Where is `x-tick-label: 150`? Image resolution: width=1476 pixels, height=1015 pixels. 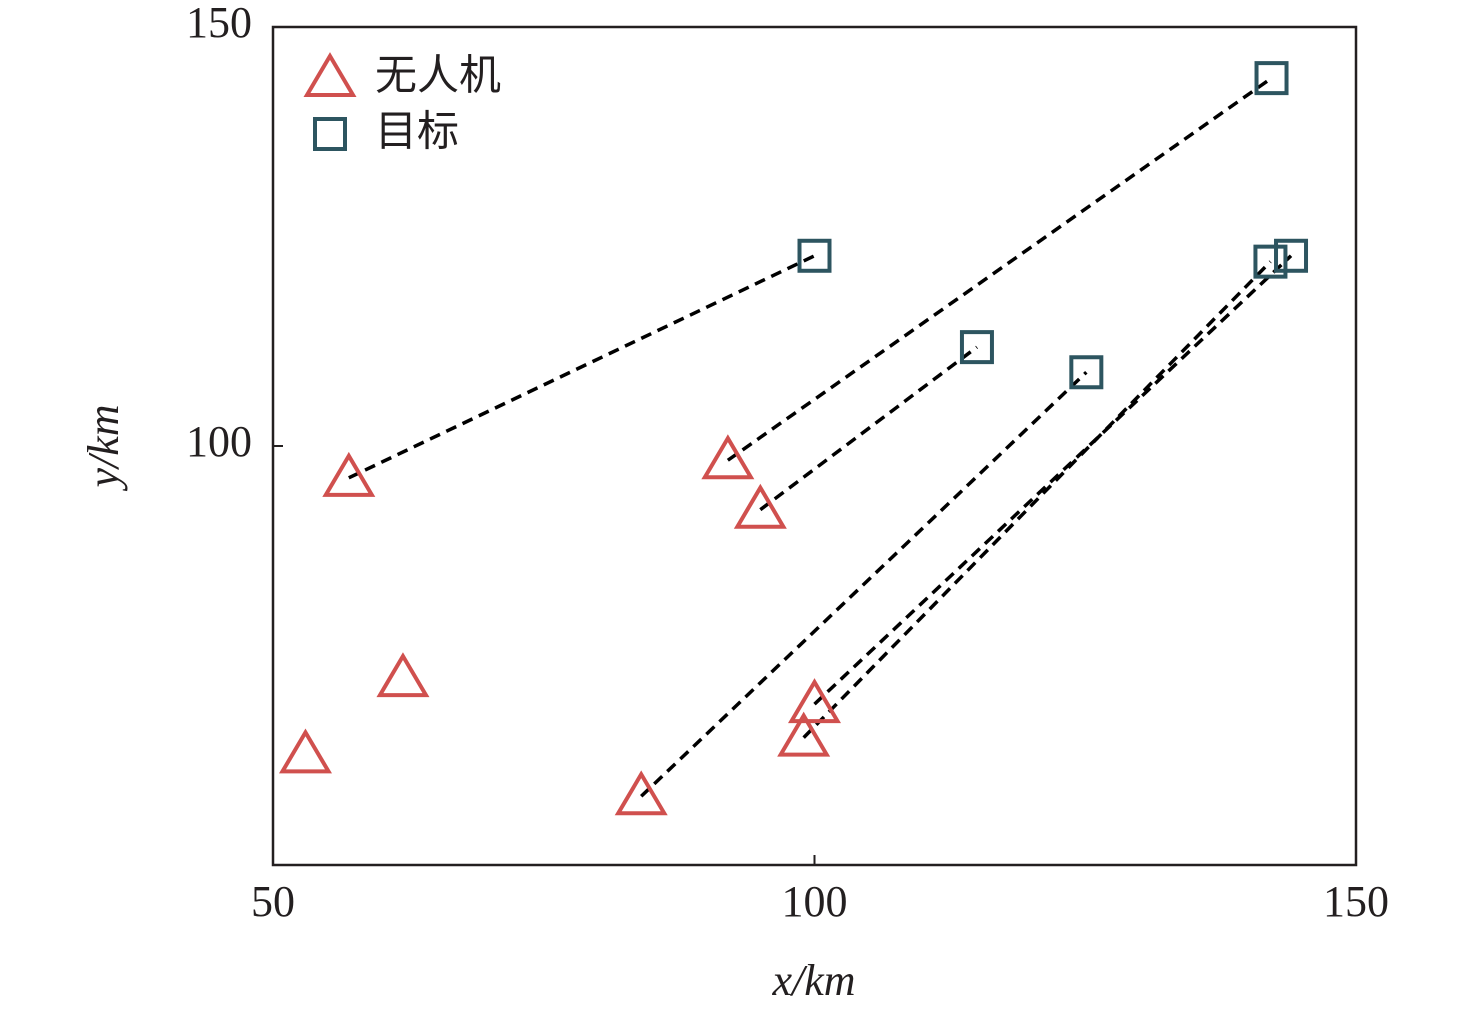 x-tick-label: 150 is located at coordinates (1356, 901).